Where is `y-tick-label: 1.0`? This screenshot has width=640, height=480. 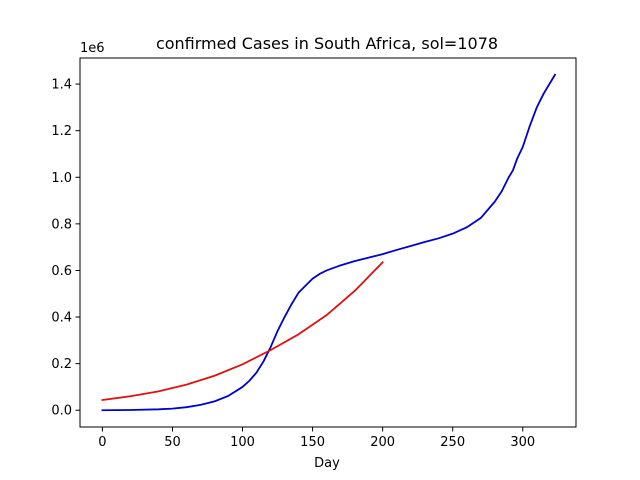 y-tick-label: 1.0 is located at coordinates (61, 178).